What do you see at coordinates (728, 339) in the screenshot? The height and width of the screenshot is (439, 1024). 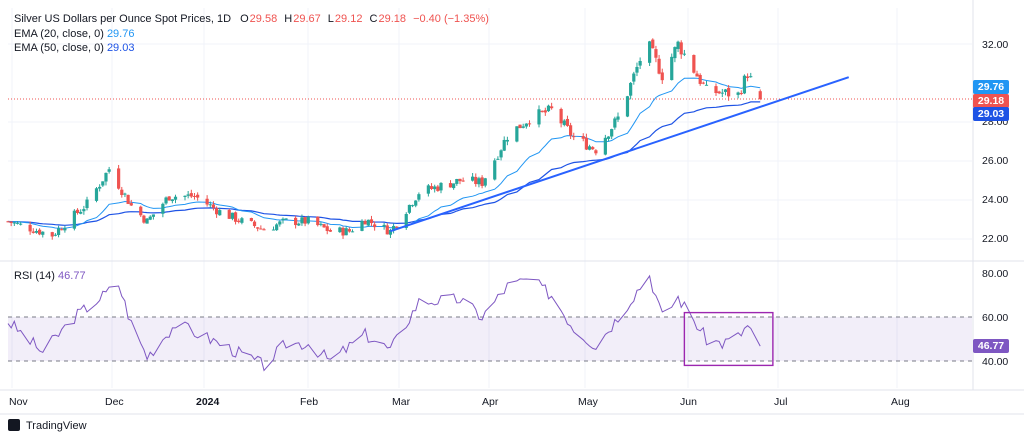 I see `rsi-highlight-box` at bounding box center [728, 339].